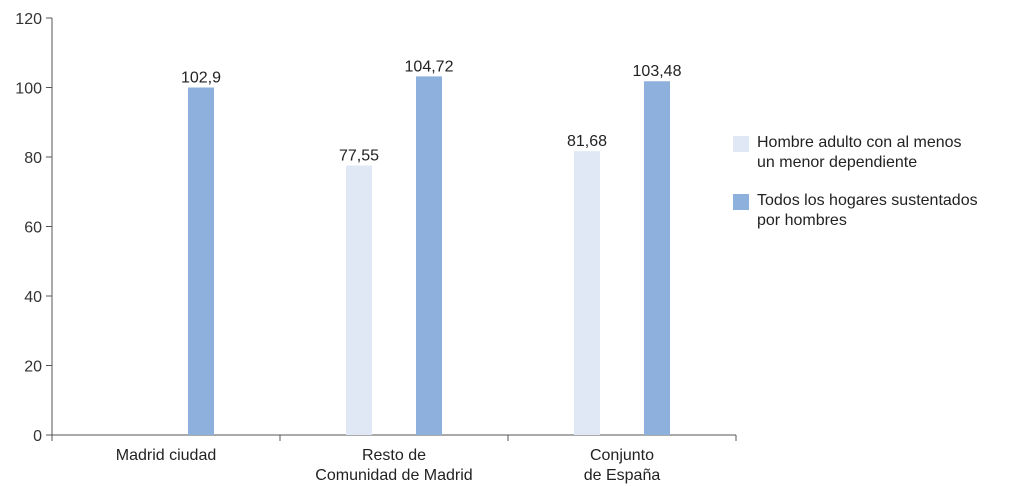 Image resolution: width=1014 pixels, height=486 pixels. Describe the element at coordinates (201, 78) in the screenshot. I see `data-label-series-2-cat-1: 102,9` at that location.